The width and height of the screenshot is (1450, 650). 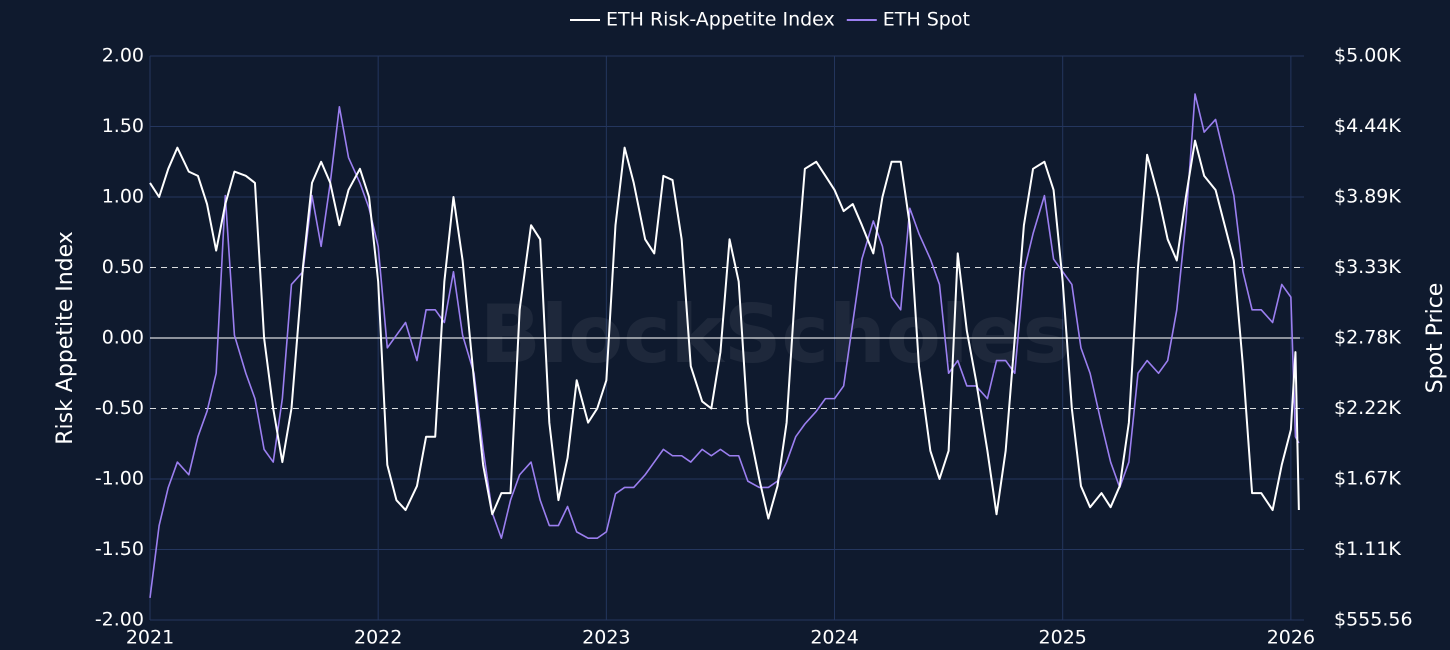 What do you see at coordinates (1367, 479) in the screenshot?
I see `y2-tick-label: $1.67K` at bounding box center [1367, 479].